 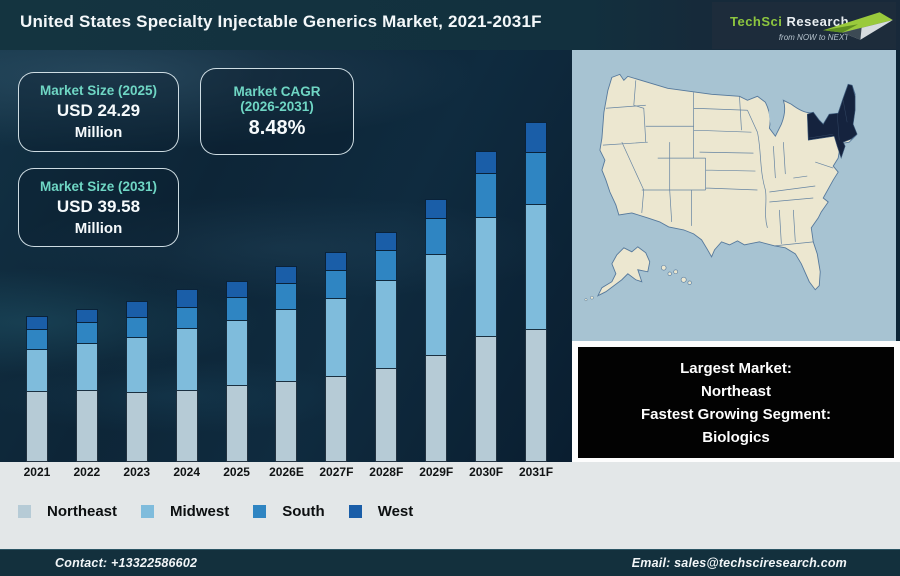 I want to click on market-cagr-box: Market CAGR (2026-2031) 8.48%, so click(x=277, y=111).